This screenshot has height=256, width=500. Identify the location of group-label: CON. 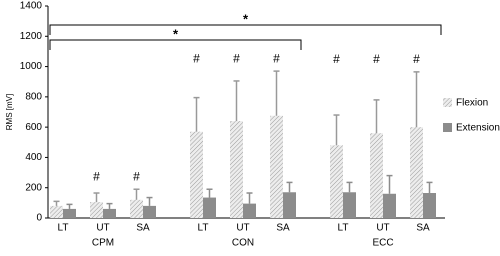
(243, 243).